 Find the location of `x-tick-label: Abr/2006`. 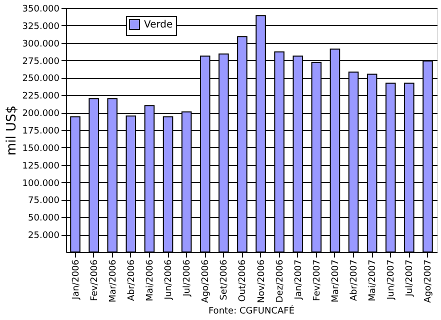

x-tick-label: Abr/2006 is located at coordinates (131, 280).